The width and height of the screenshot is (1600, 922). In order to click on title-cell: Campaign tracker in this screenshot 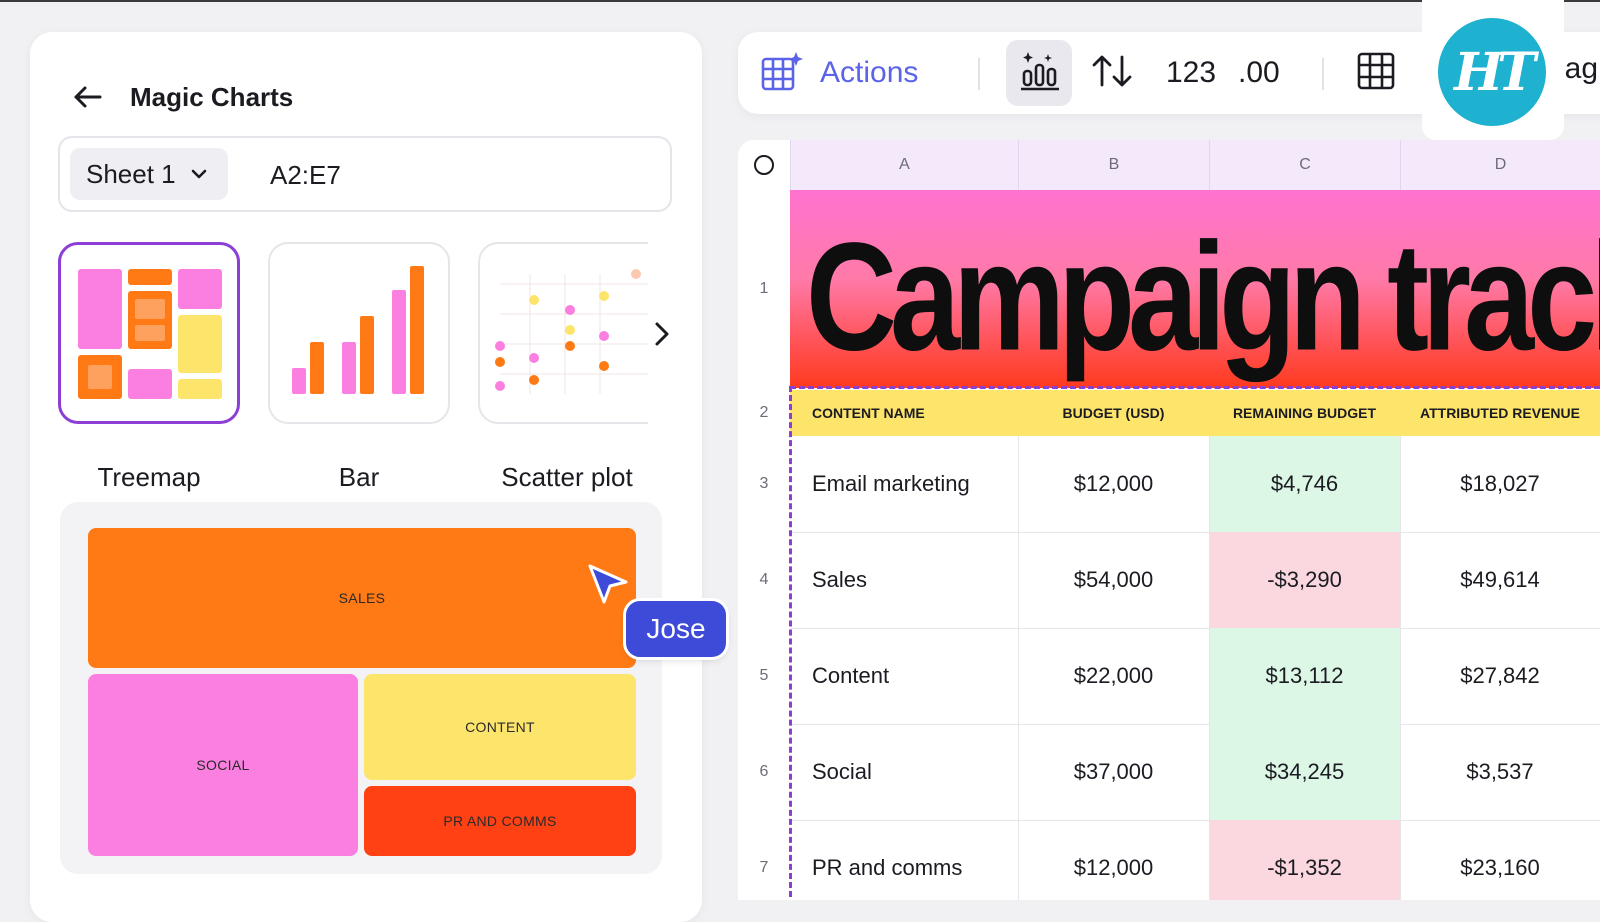, I will do `click(1195, 289)`.